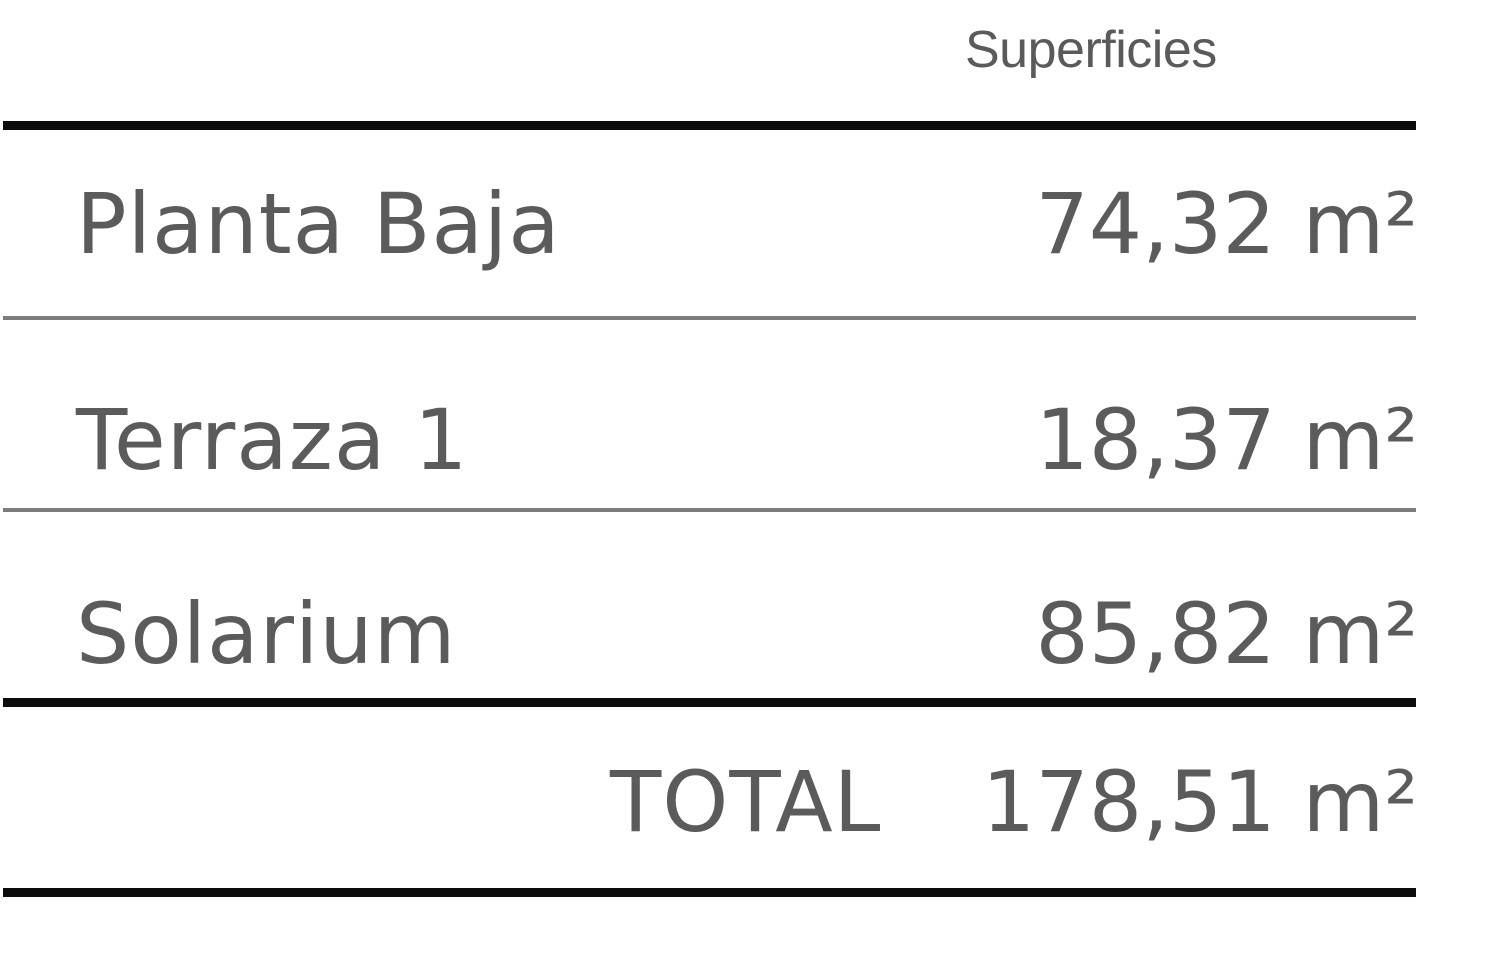 The width and height of the screenshot is (1500, 967). What do you see at coordinates (709, 702) in the screenshot?
I see `divider-before-total` at bounding box center [709, 702].